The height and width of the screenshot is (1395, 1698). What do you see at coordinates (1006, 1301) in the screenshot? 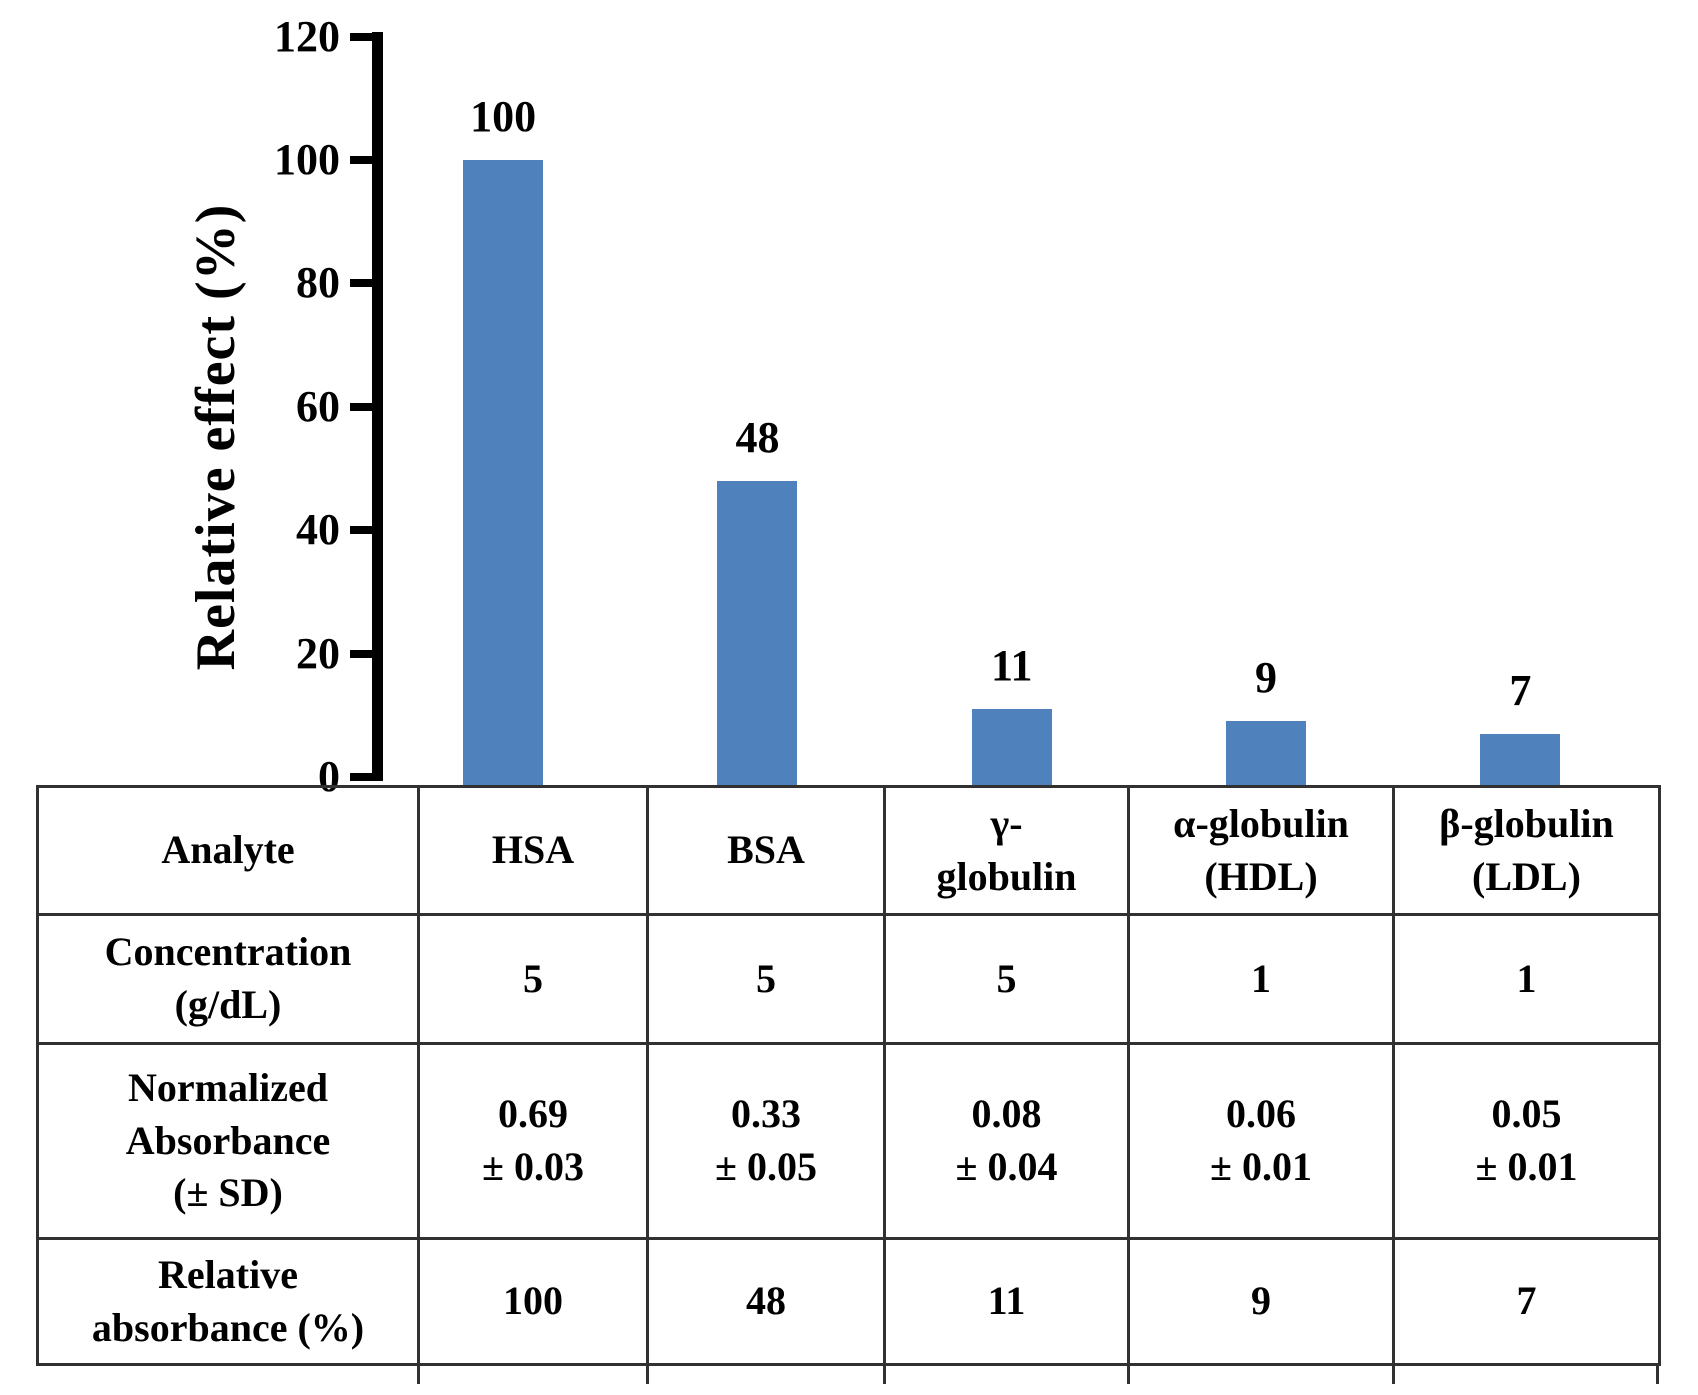
I see `table-cell: 11` at bounding box center [1006, 1301].